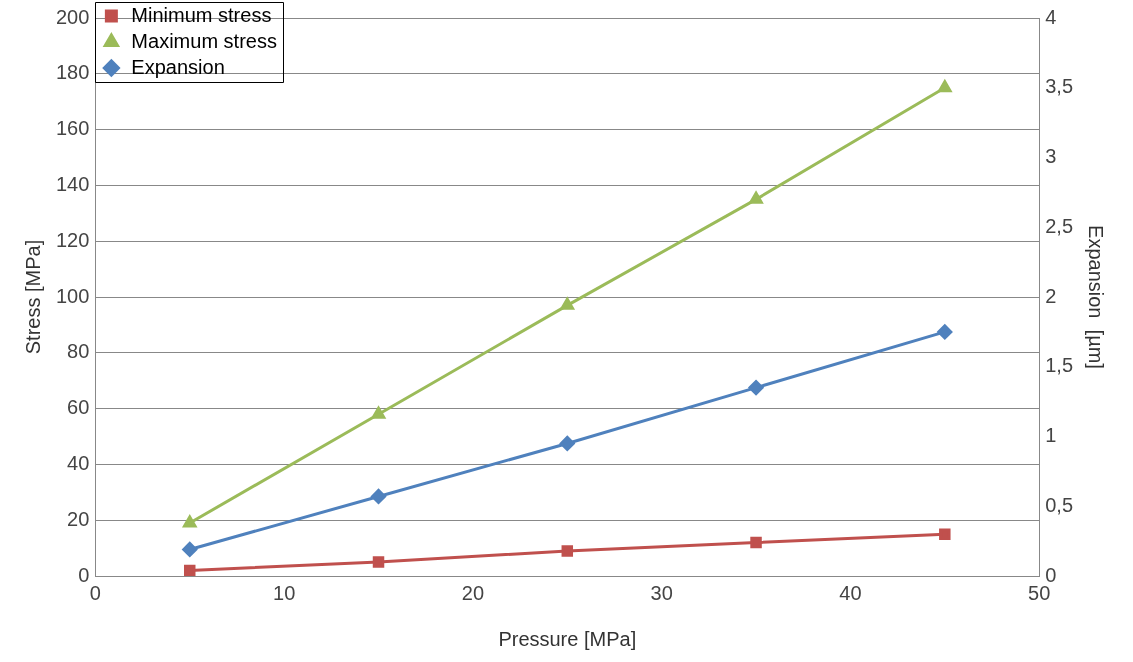 The width and height of the screenshot is (1133, 662). I want to click on y-tick-label: 180, so click(72, 72).